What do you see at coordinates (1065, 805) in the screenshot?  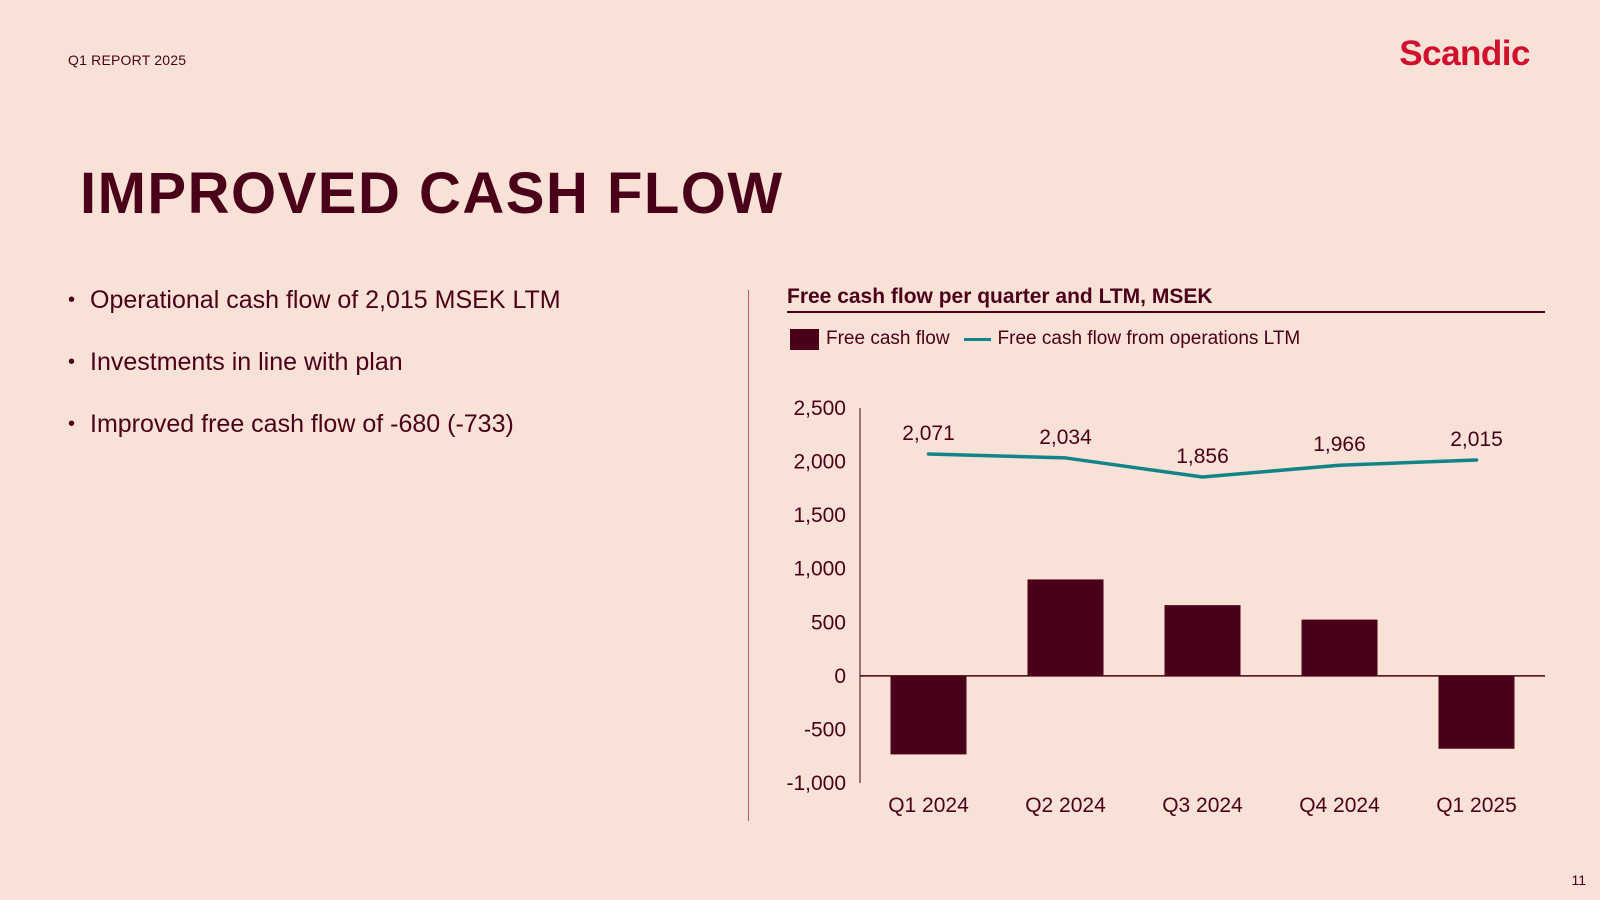 I see `x-tick-label: Q2 2024` at bounding box center [1065, 805].